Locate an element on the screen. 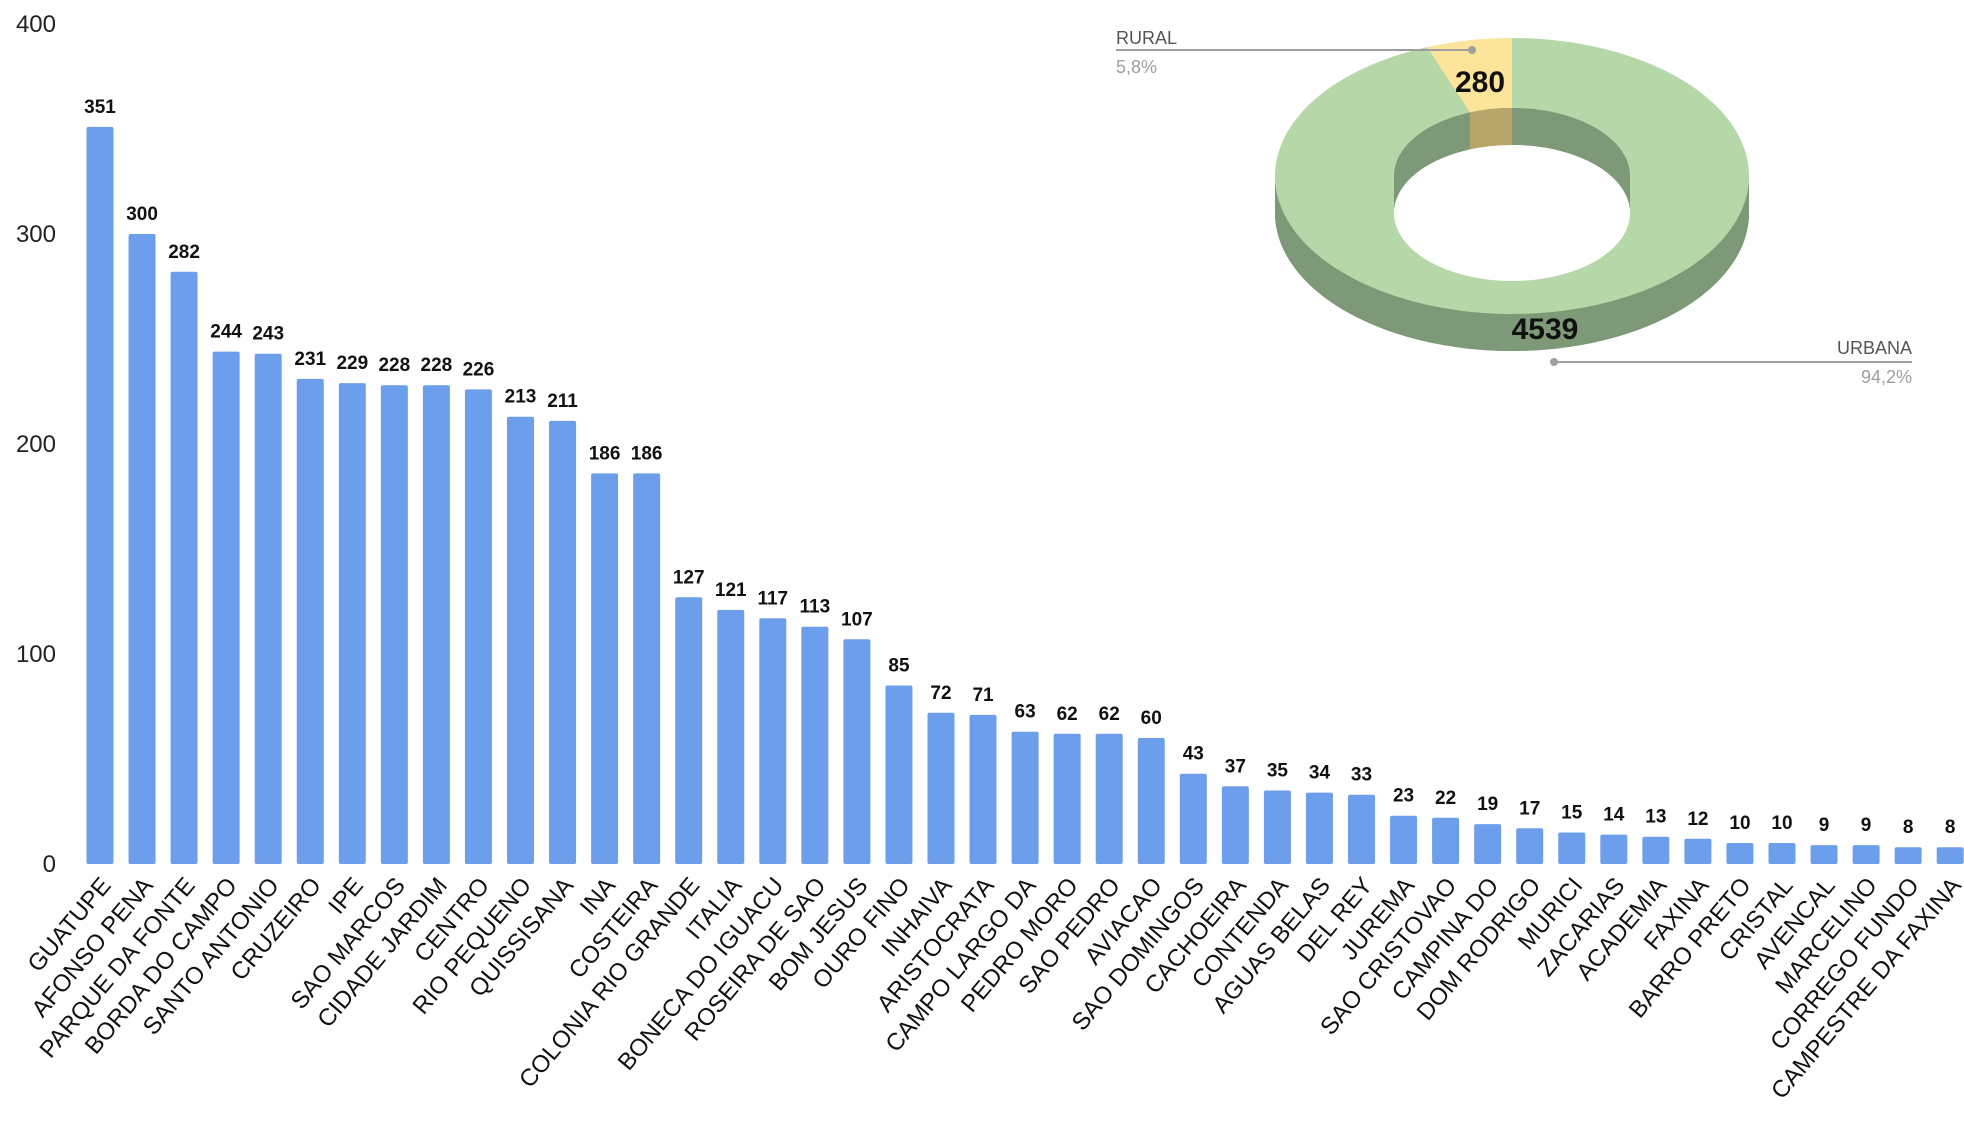  data-label: 72 is located at coordinates (940, 693).